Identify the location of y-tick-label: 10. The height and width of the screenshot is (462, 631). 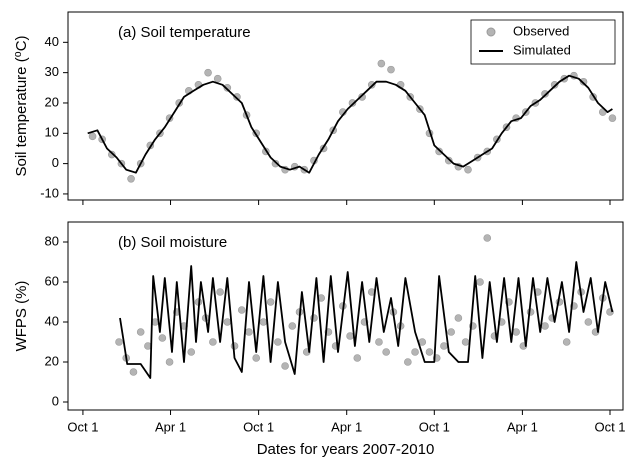
(52, 132).